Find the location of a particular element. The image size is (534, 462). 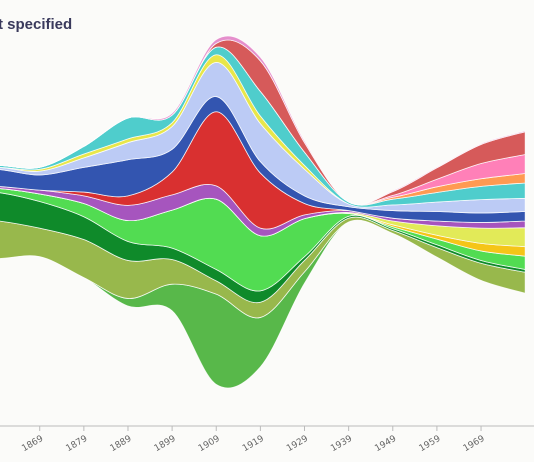

x-tick-label-1889: 1889 is located at coordinates (121, 444).